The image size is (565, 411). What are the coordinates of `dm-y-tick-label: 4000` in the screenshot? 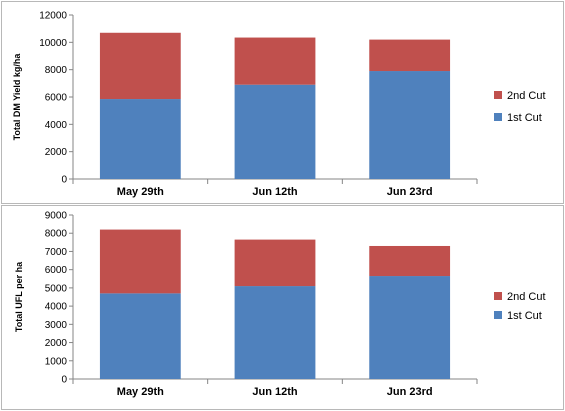 It's located at (56, 125).